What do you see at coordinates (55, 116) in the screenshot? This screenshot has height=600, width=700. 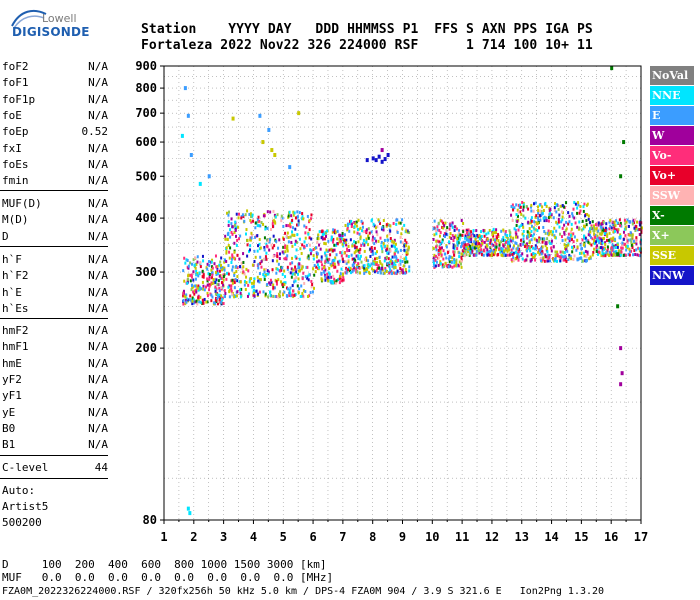 I see `param-foe: foE N/A` at bounding box center [55, 116].